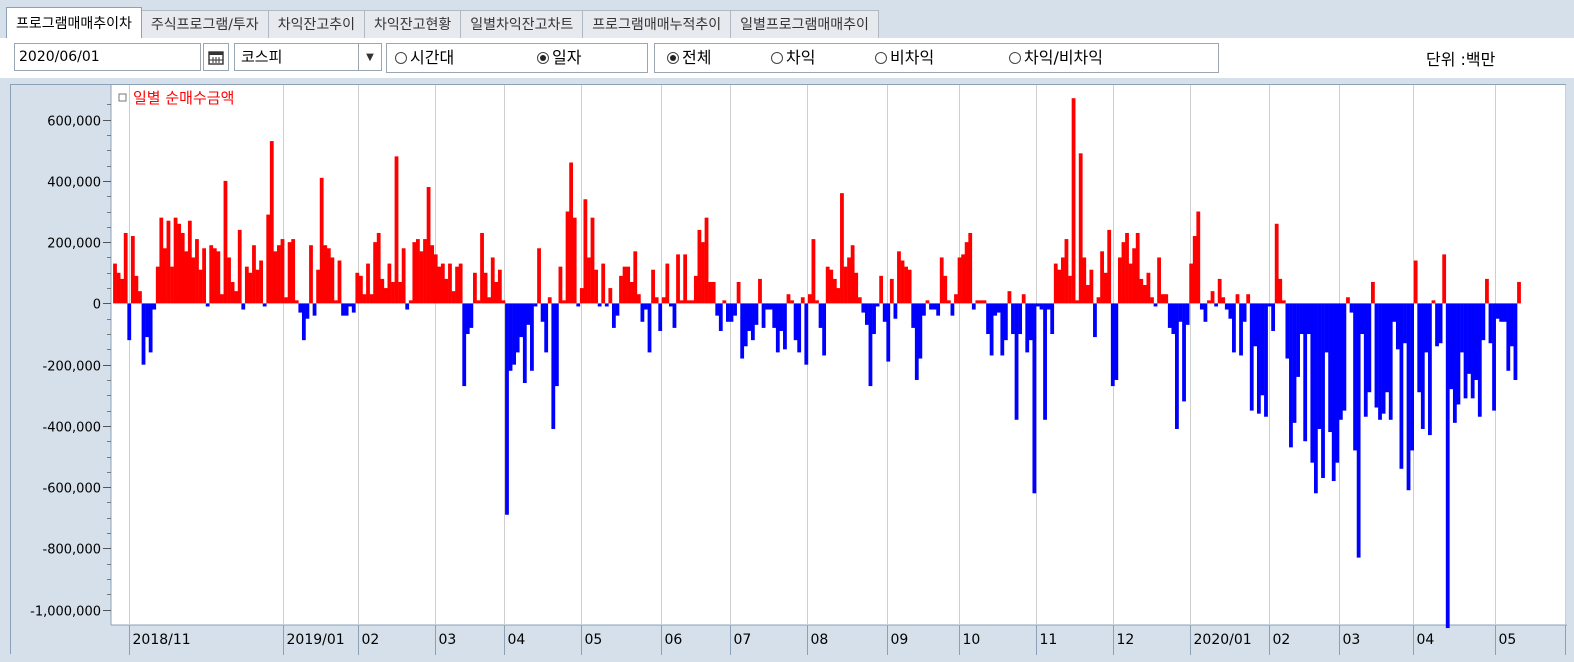  Describe the element at coordinates (793, 58) in the screenshot. I see `type-options-radio-1: 차익` at that location.